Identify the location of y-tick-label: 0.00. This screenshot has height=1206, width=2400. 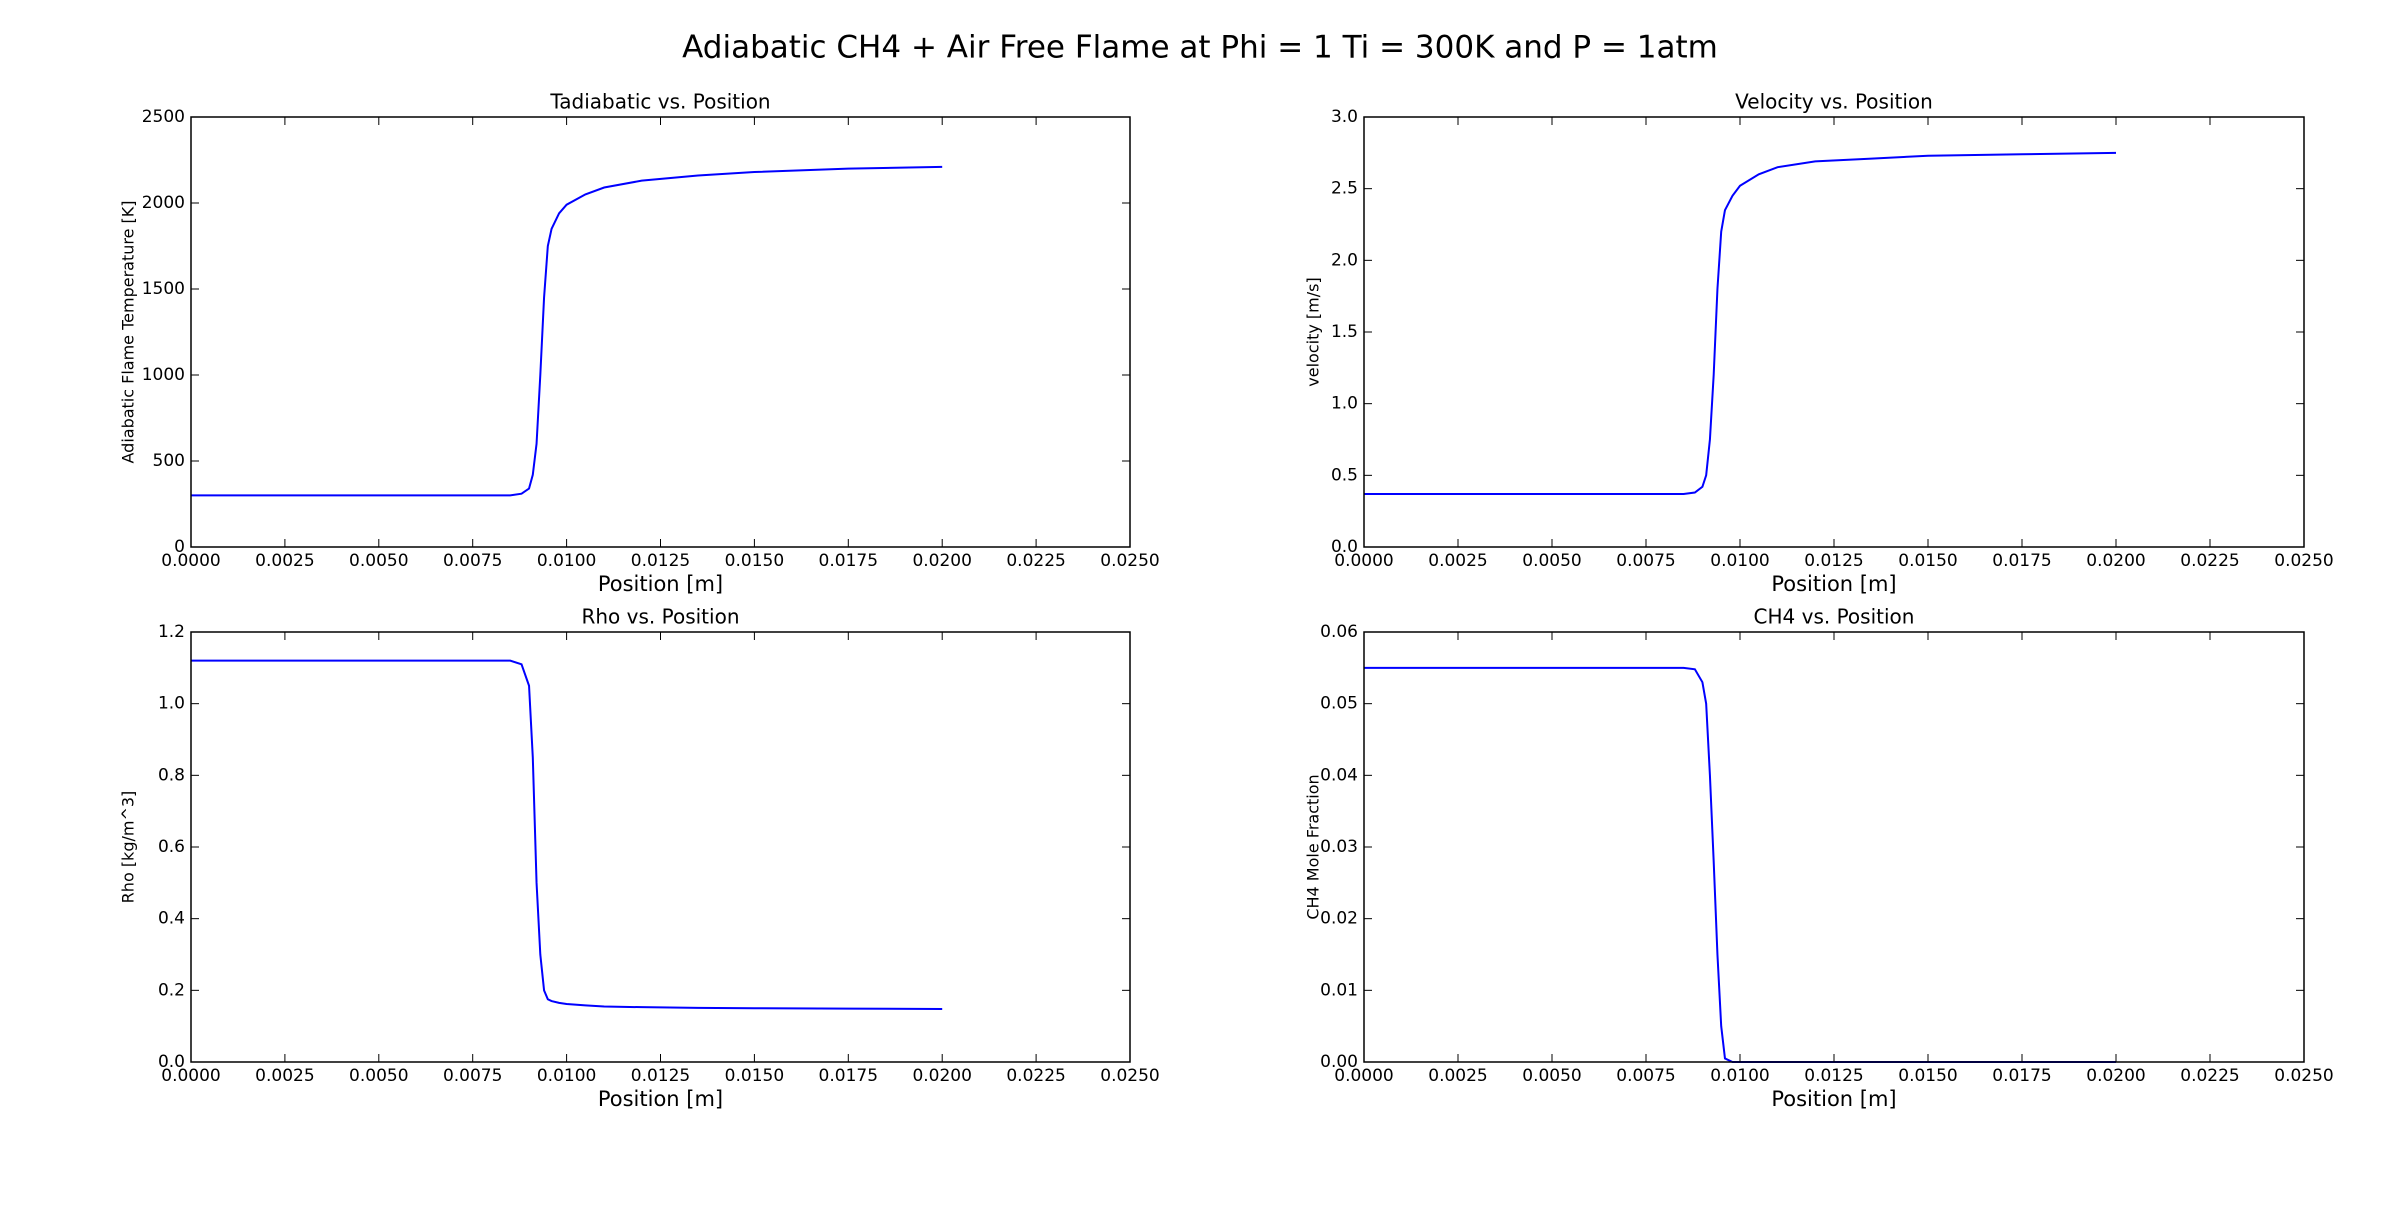
(1339, 1062).